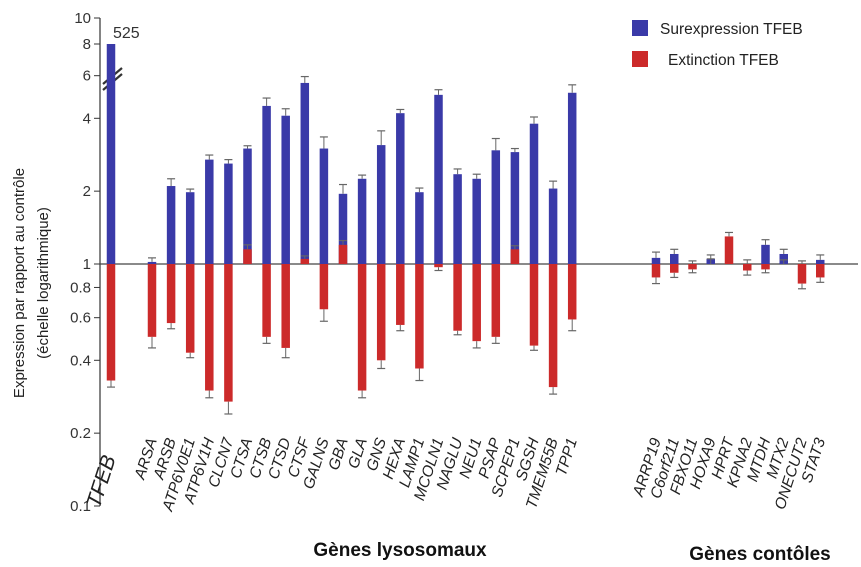  I want to click on x-tick-label: TFEB, so click(101, 481).